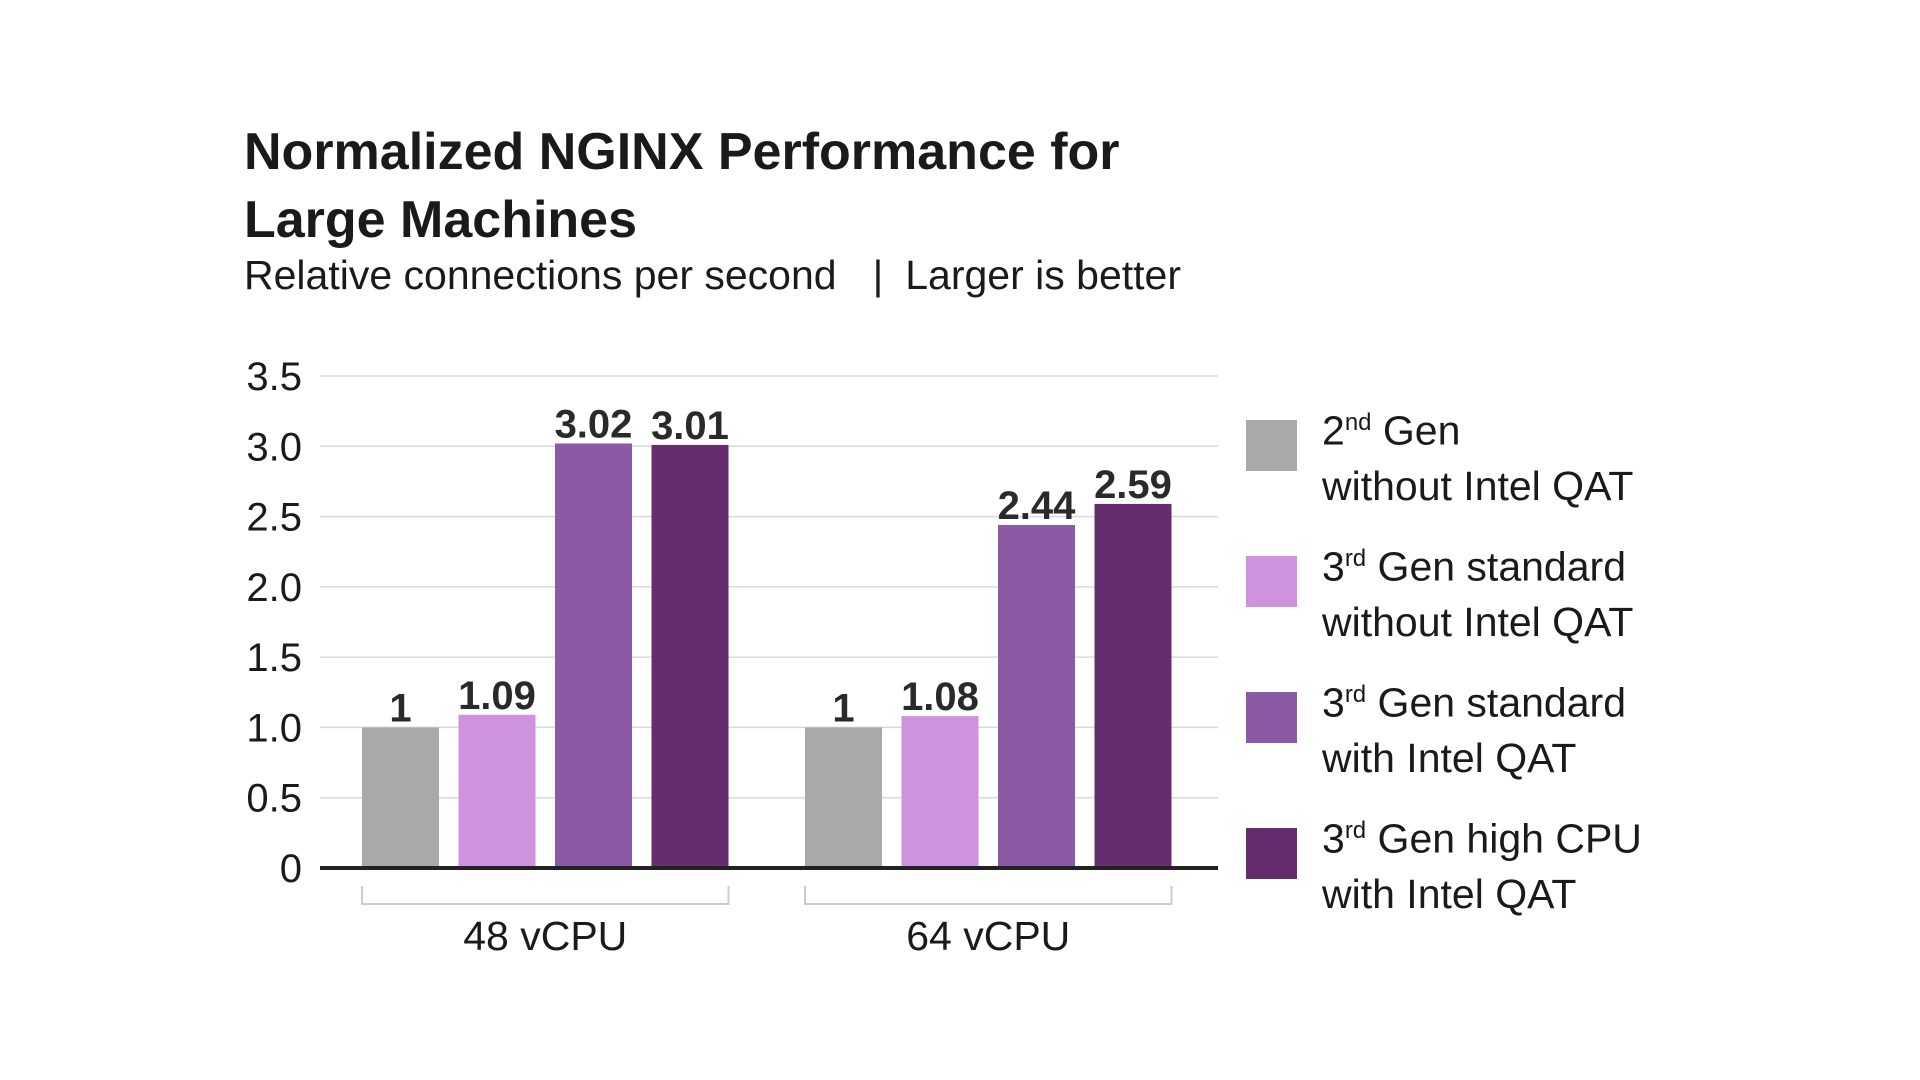 This screenshot has height=1080, width=1920. I want to click on x-tick-label-1: 64 vCPU, so click(988, 936).